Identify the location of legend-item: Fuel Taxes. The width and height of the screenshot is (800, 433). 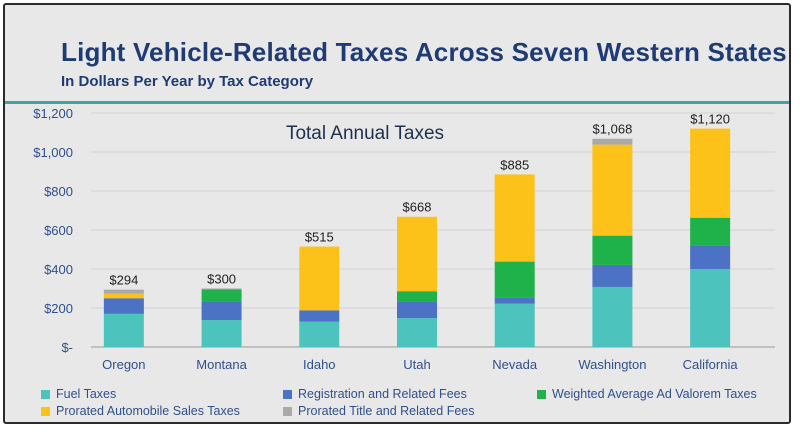
(78, 394).